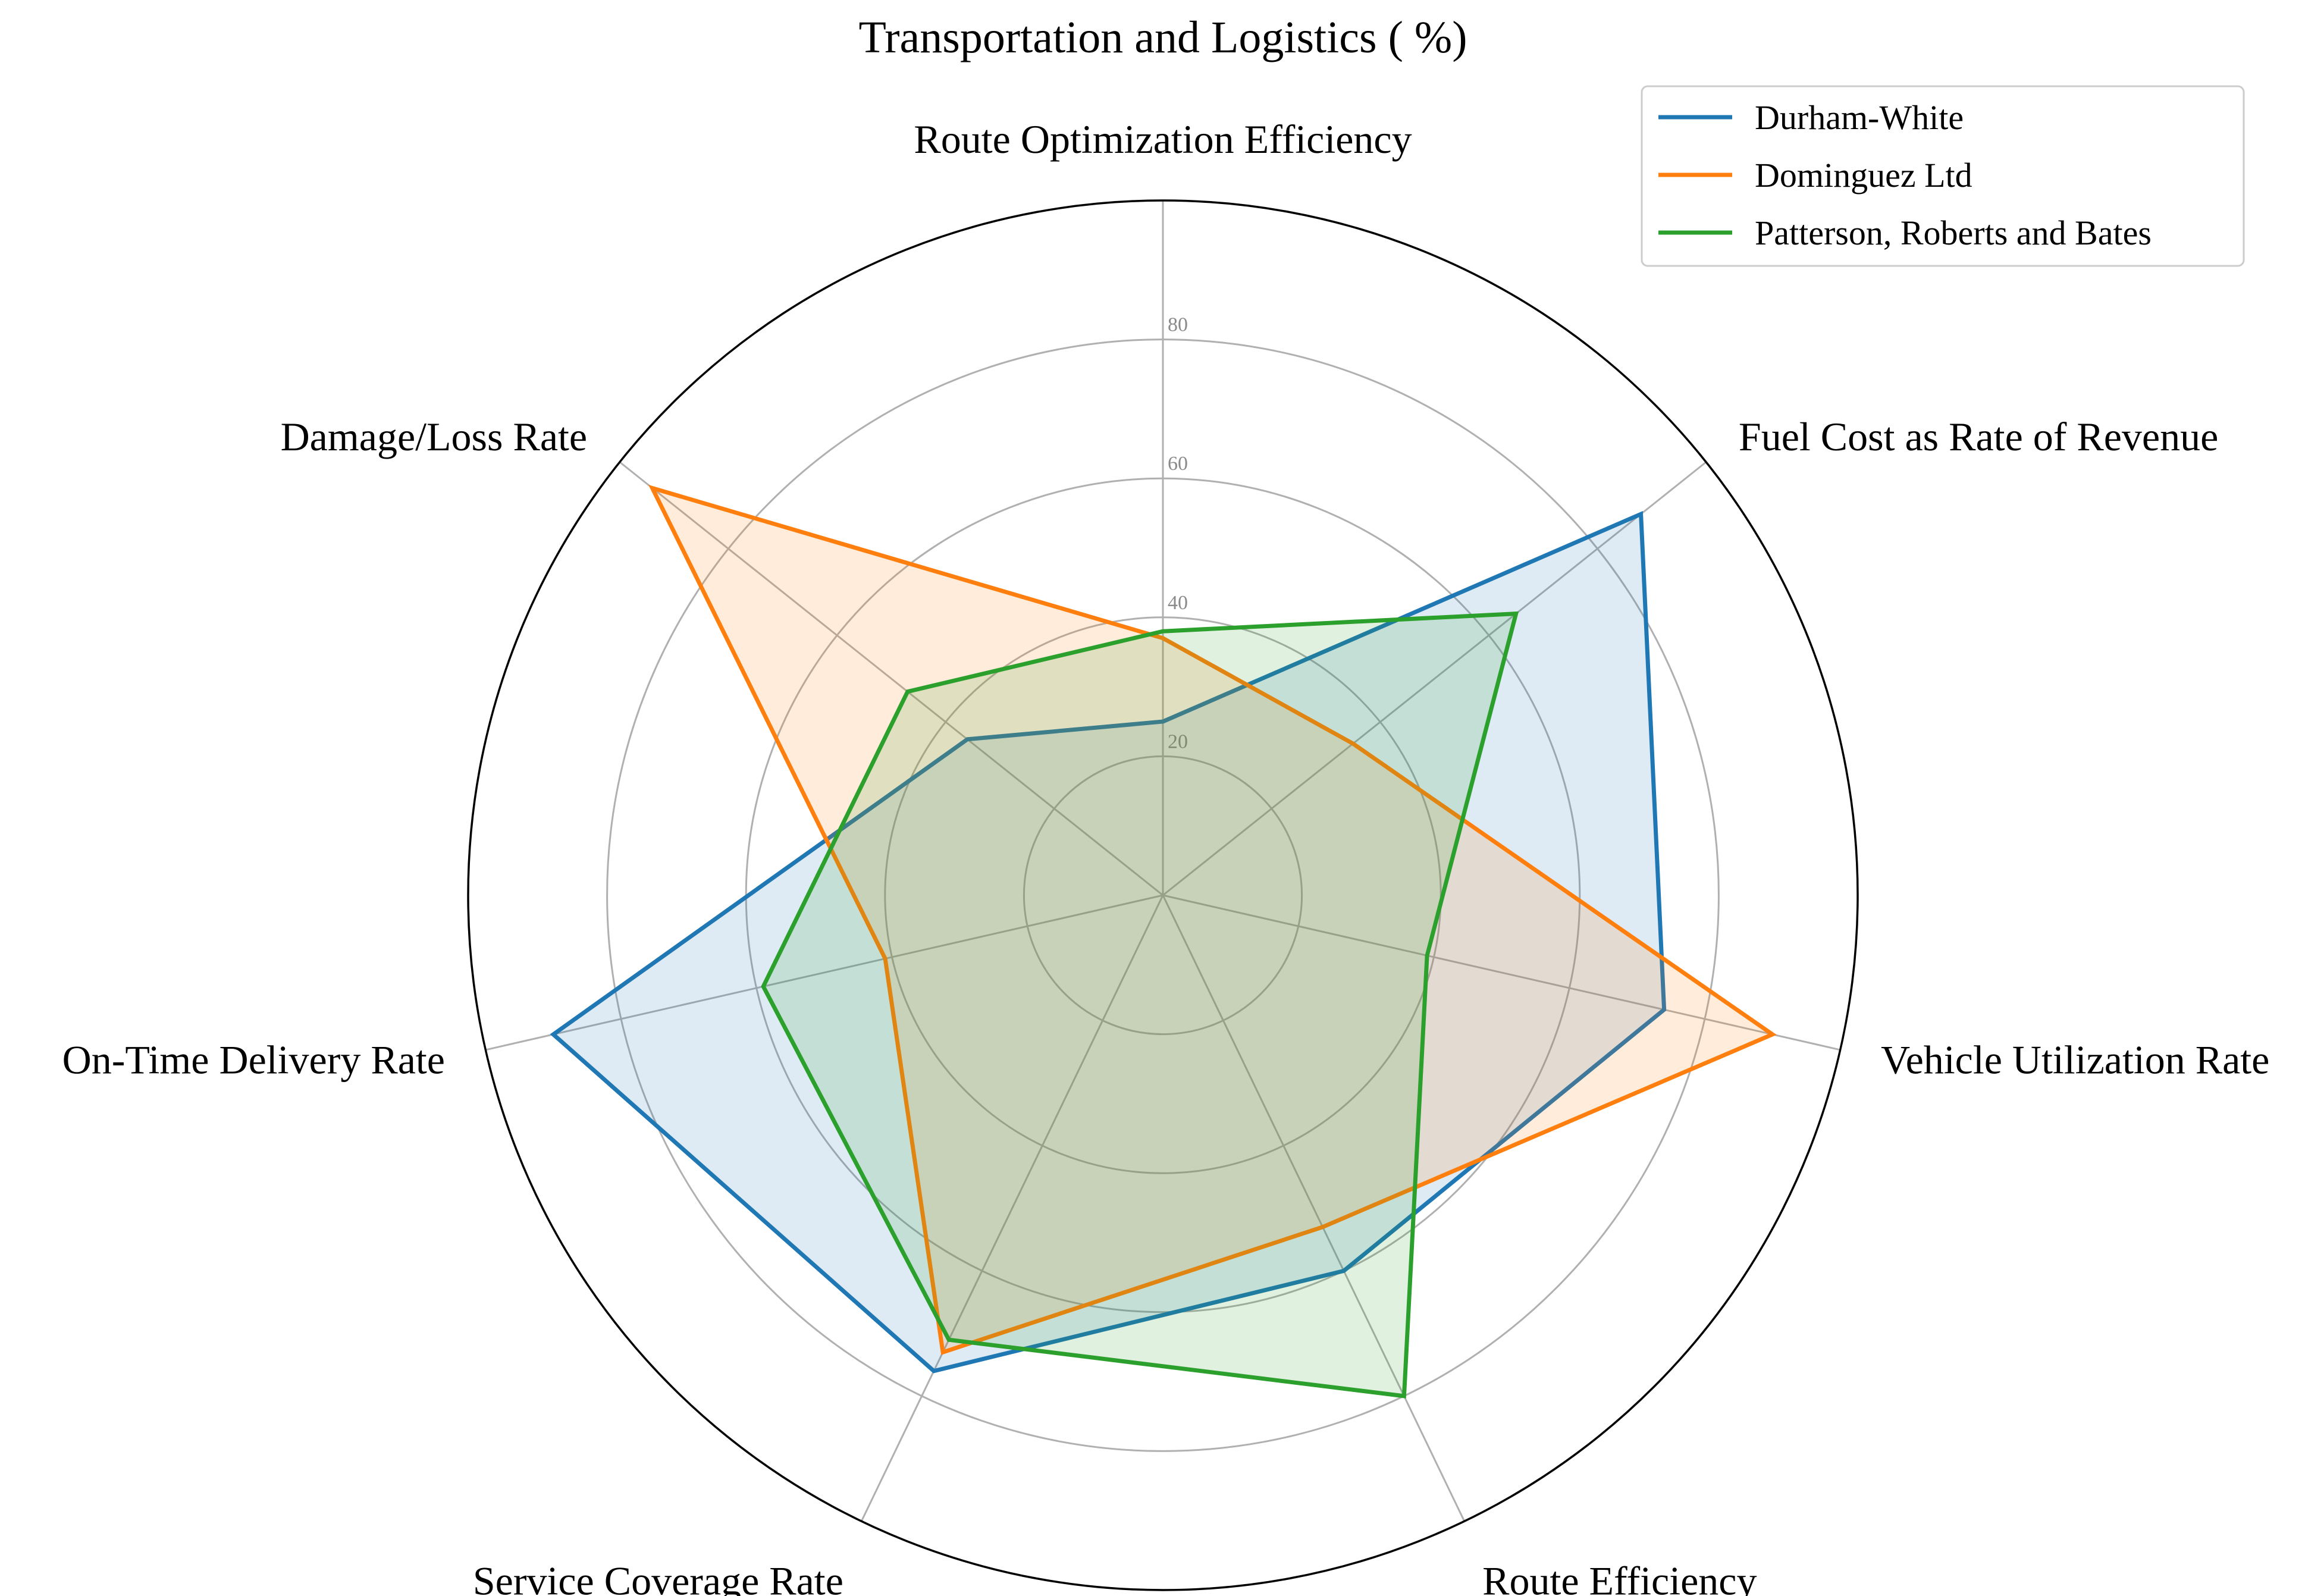 Image resolution: width=2305 pixels, height=1596 pixels. What do you see at coordinates (1863, 175) in the screenshot?
I see `legend-entry-label: Dominguez Ltd` at bounding box center [1863, 175].